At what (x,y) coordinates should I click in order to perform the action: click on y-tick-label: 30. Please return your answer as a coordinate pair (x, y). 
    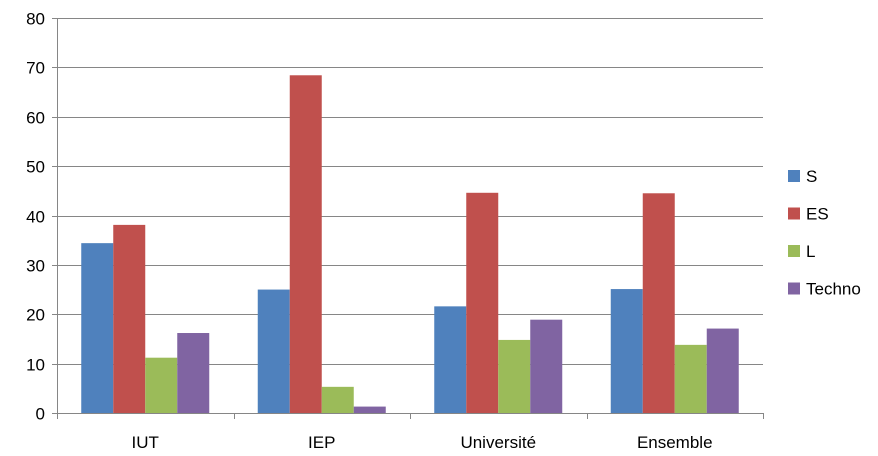
    Looking at the image, I should click on (35, 266).